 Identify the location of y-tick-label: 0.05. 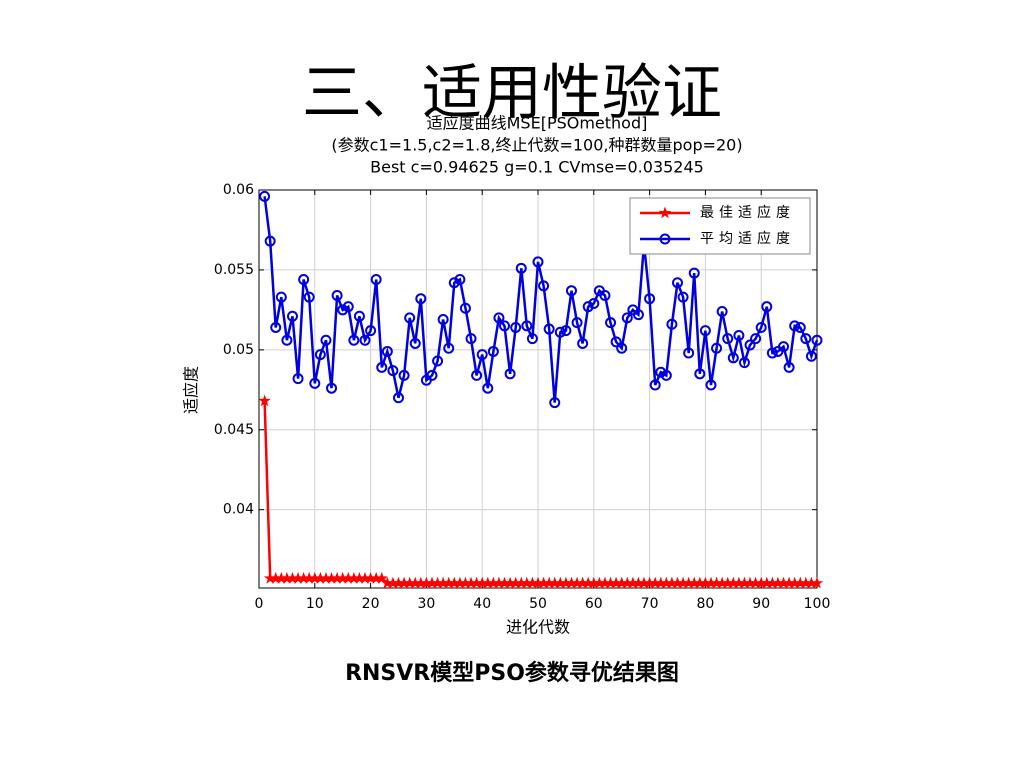
(238, 350).